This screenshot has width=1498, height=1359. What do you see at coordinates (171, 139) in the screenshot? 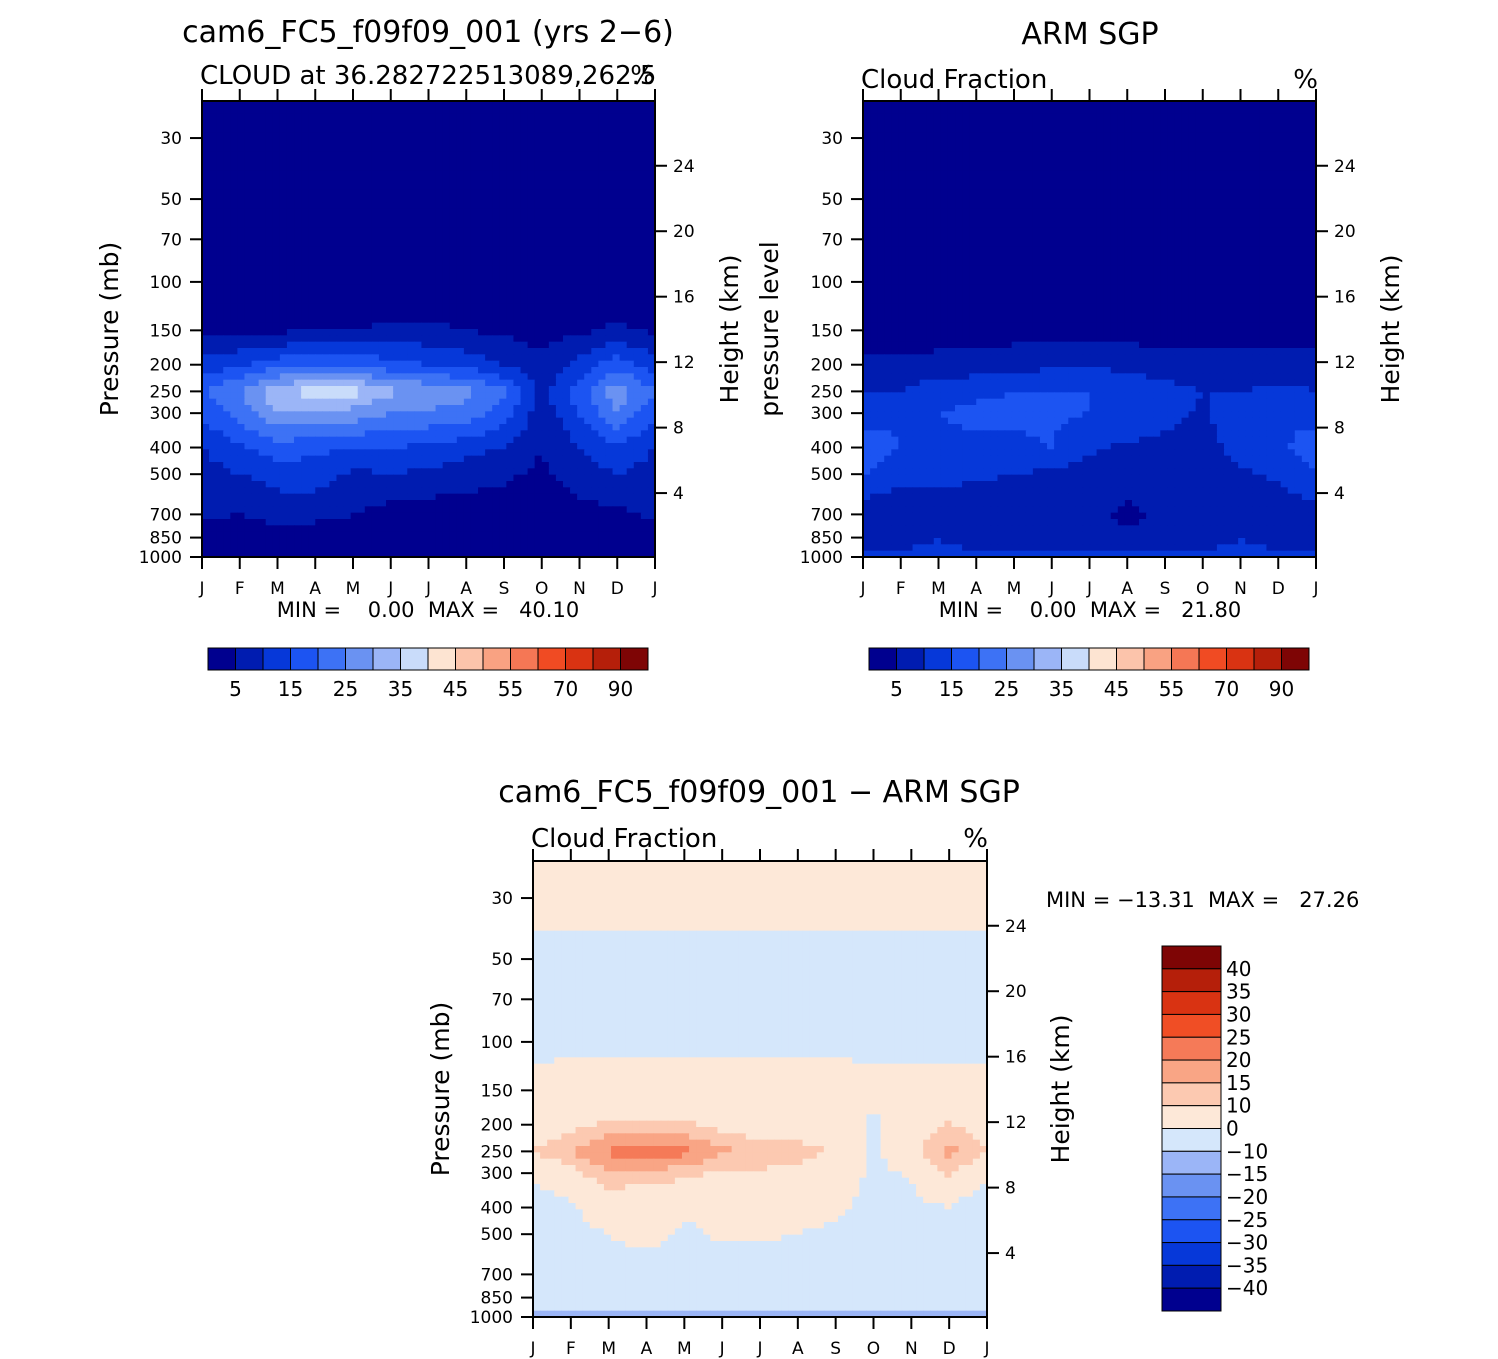
I see `y-tick-label: 30` at bounding box center [171, 139].